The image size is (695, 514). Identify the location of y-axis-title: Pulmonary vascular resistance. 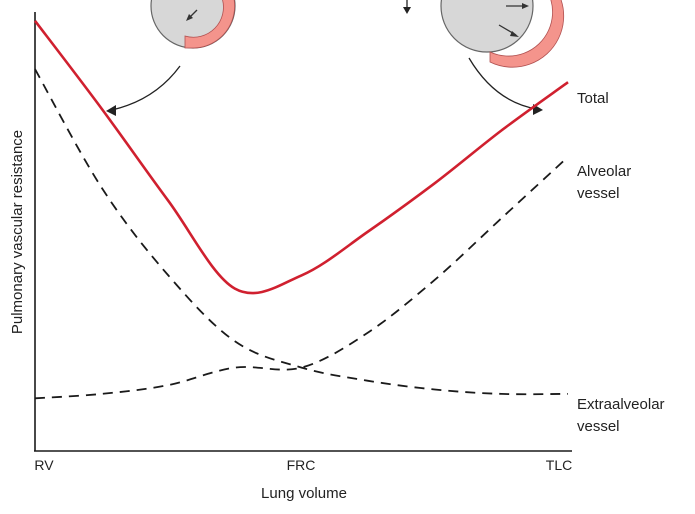
(17, 232).